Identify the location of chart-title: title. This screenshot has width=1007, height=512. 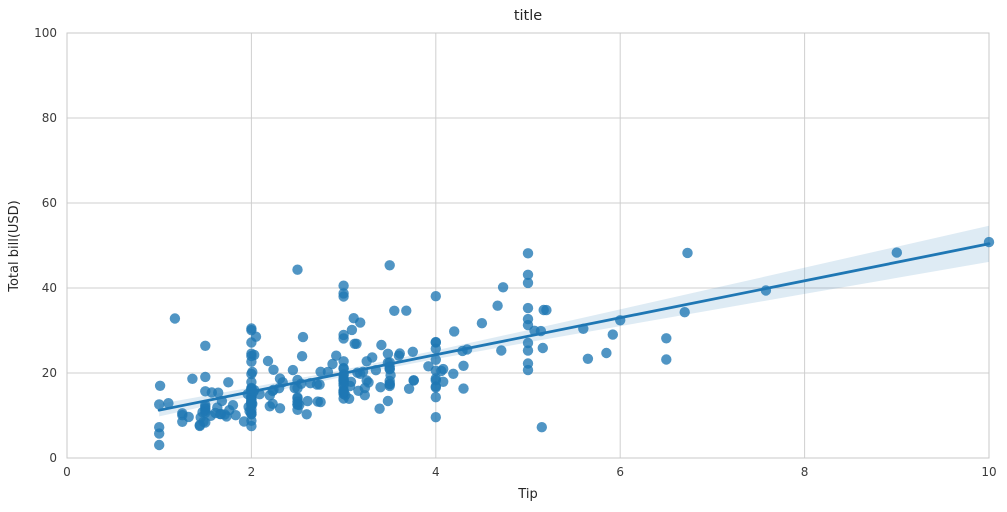
(528, 16).